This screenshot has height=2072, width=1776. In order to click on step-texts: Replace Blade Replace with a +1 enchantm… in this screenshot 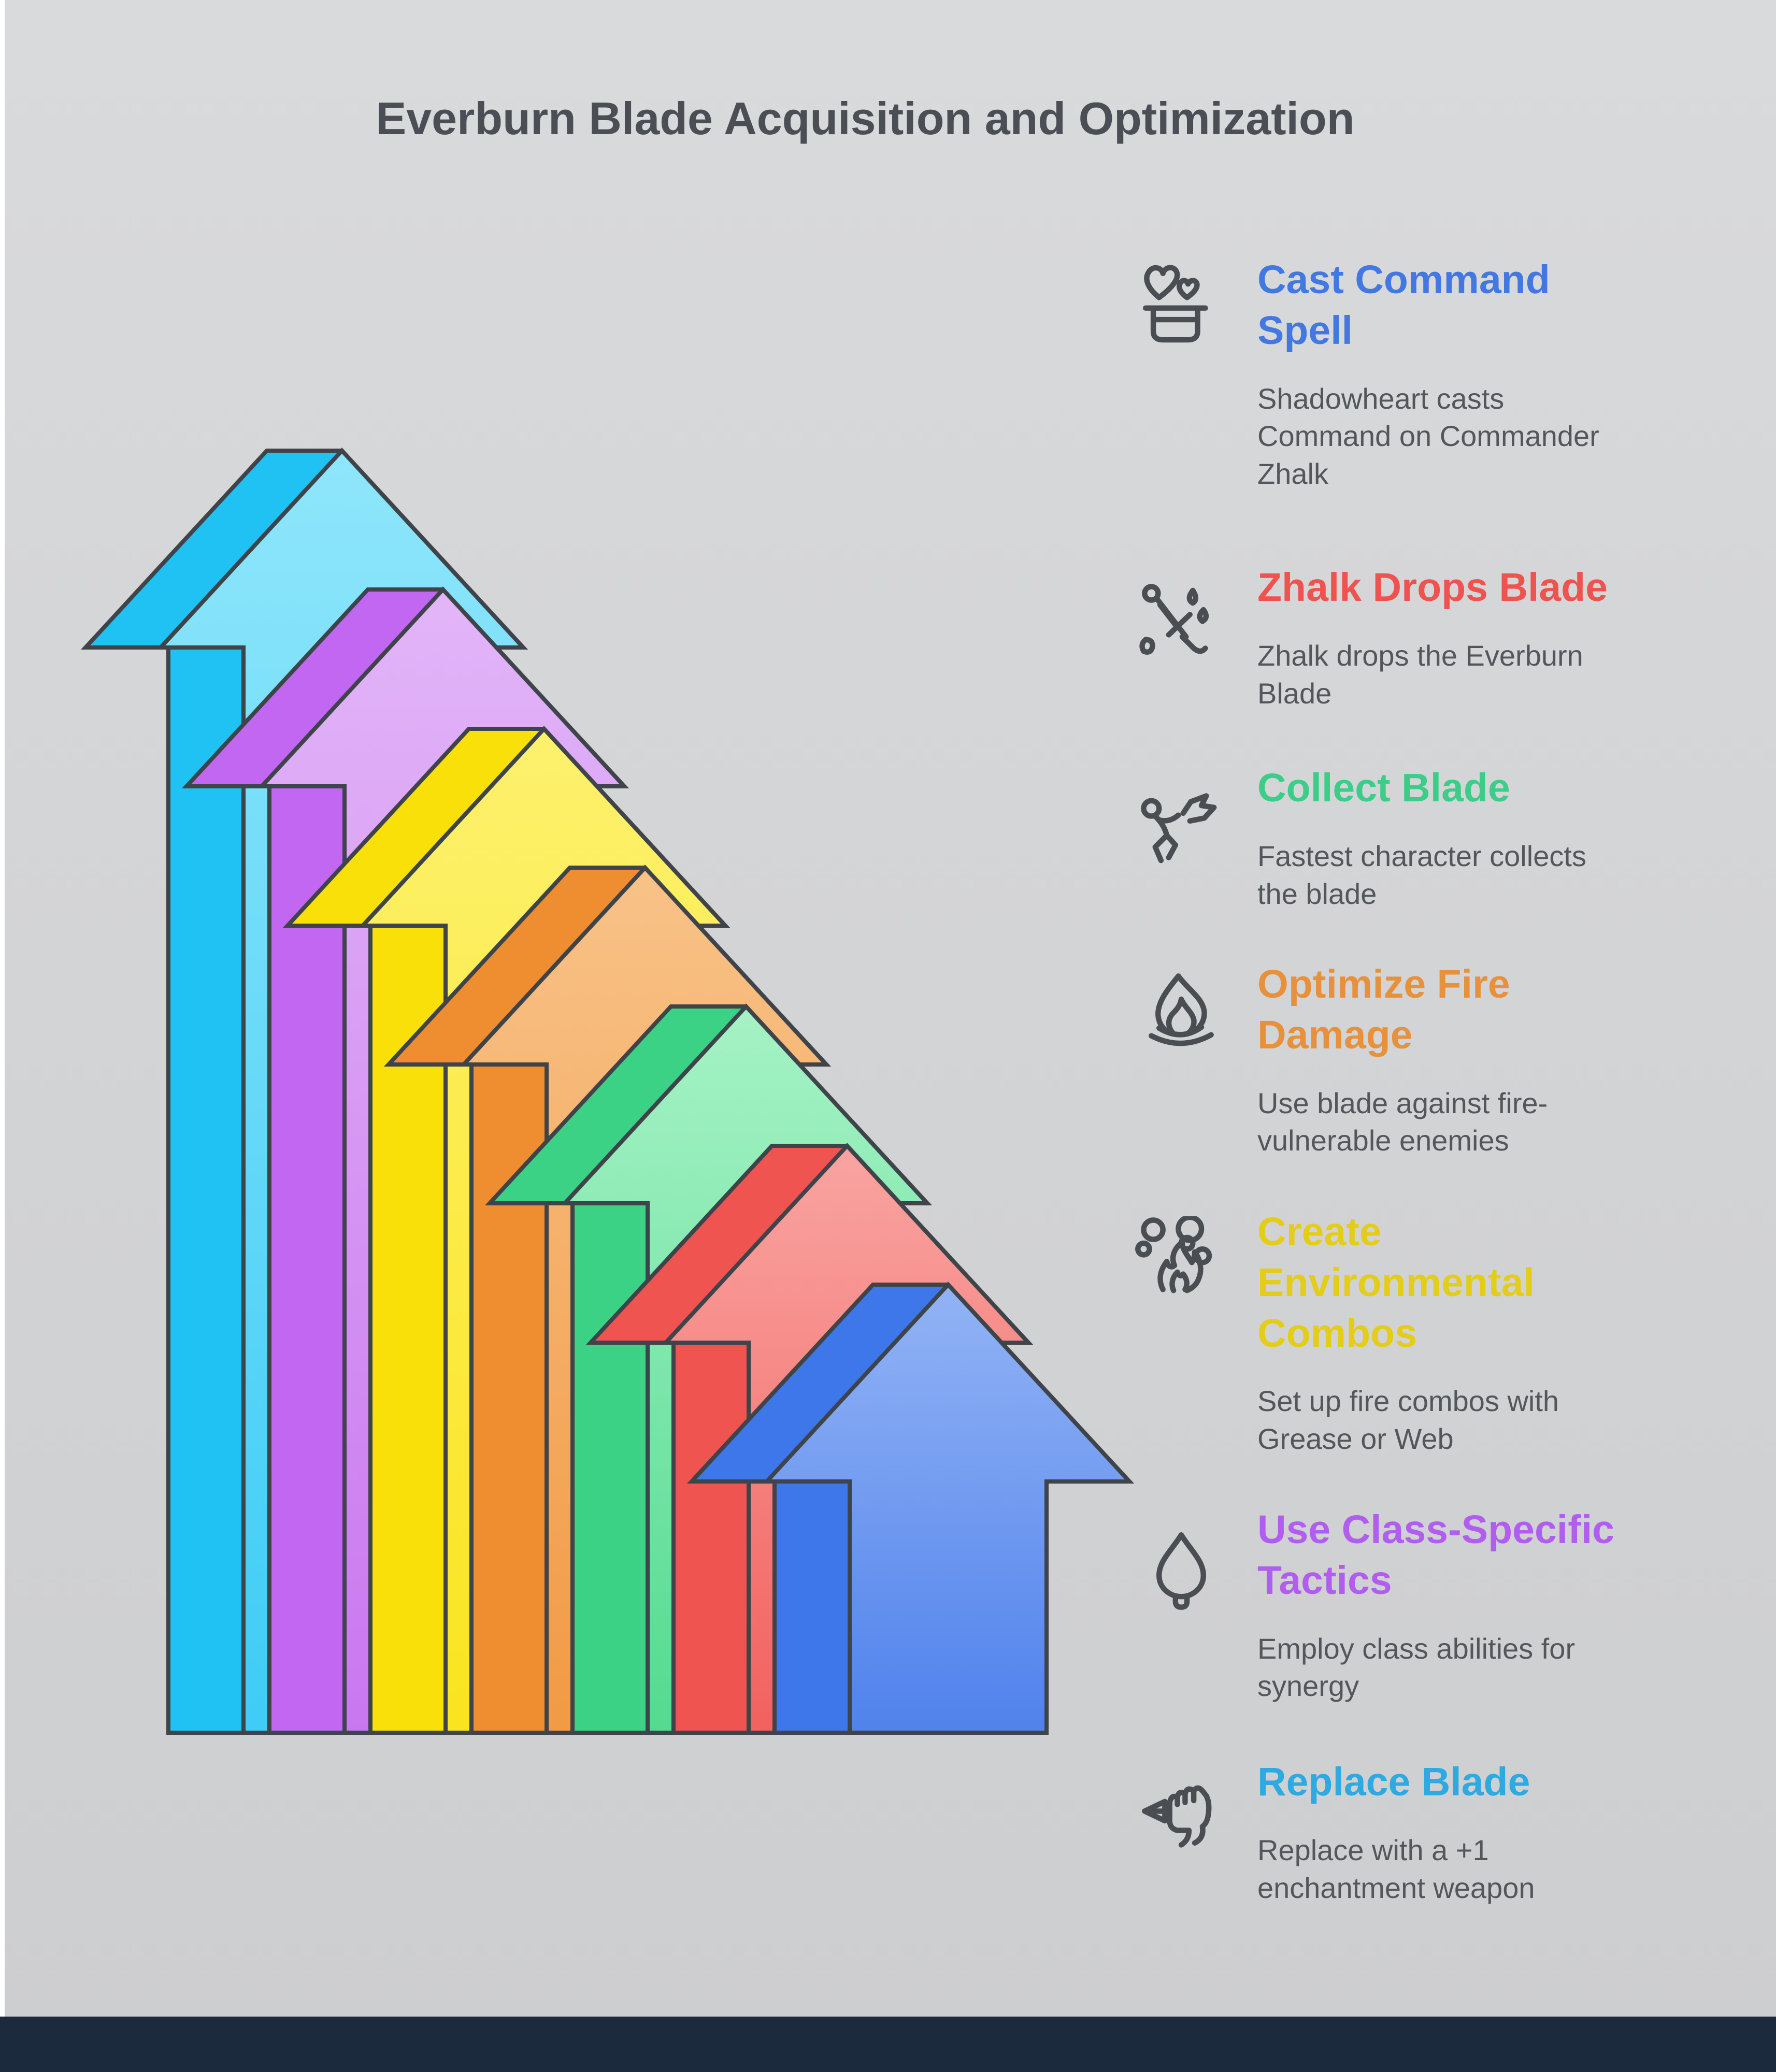, I will do `click(1517, 1832)`.